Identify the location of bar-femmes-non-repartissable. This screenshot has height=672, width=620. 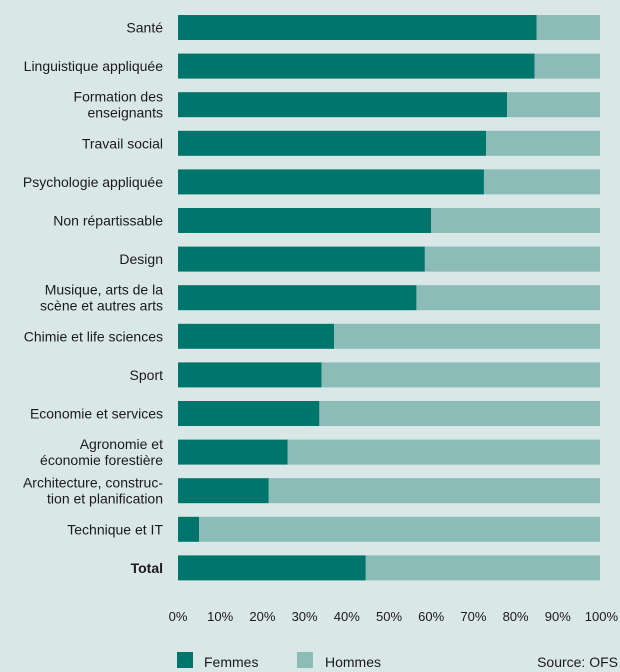
(305, 220).